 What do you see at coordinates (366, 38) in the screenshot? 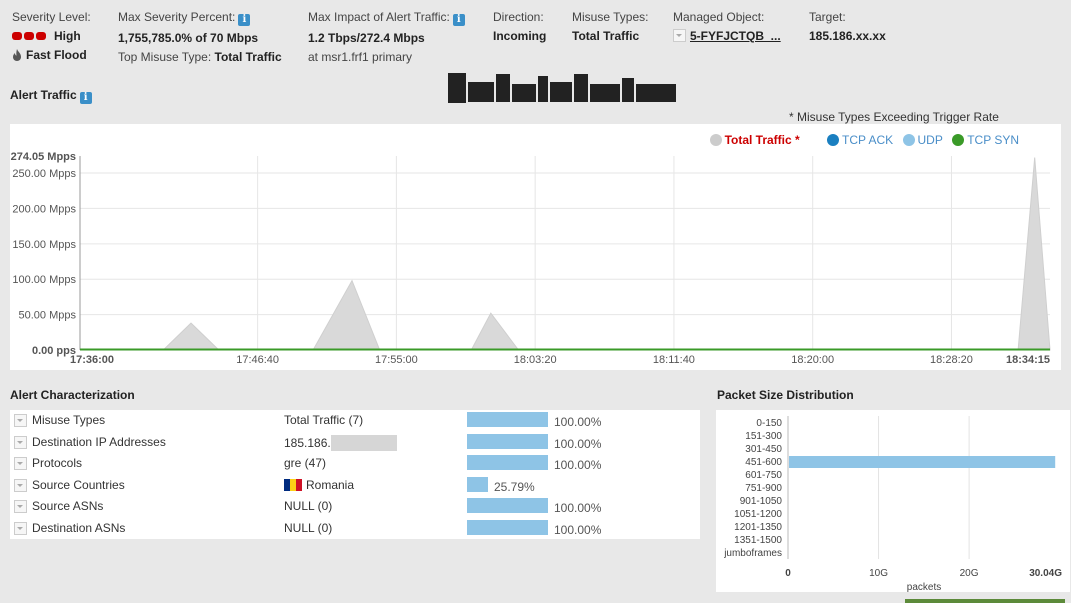
I see `max-impact-value: 1.2 Tbps/272.4 Mbps` at bounding box center [366, 38].